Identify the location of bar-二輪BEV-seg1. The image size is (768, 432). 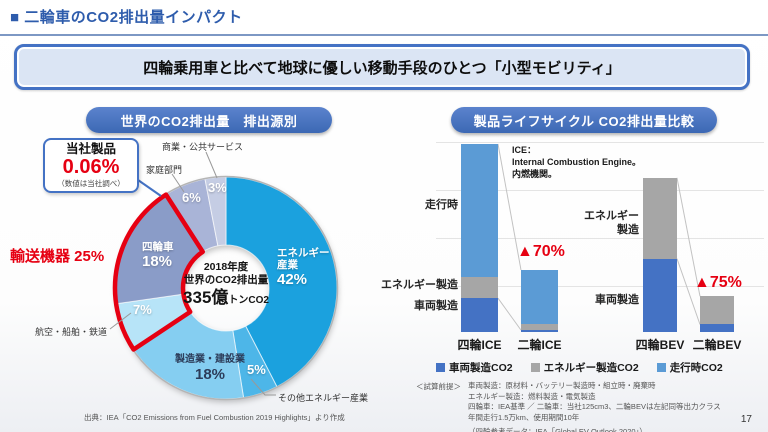
(717, 310).